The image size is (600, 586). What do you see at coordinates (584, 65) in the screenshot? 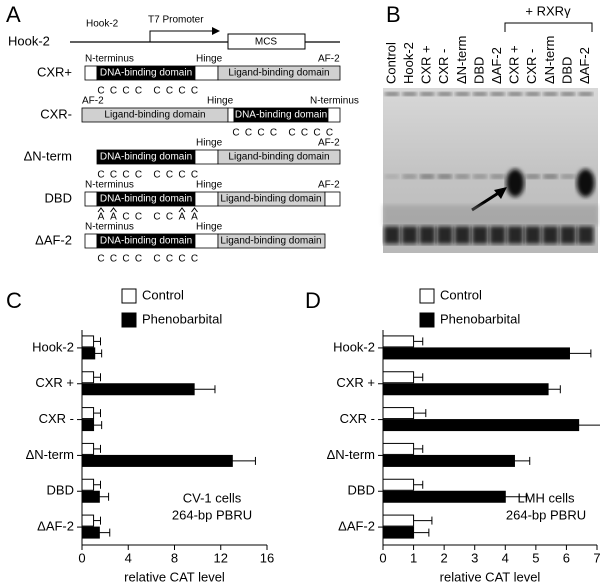
I see `lane-label: ΔAF-2` at bounding box center [584, 65].